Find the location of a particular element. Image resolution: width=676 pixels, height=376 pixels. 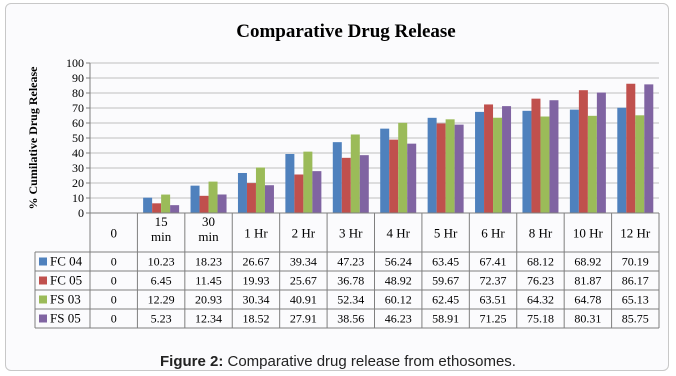

data-label: 18.23 is located at coordinates (208, 262).